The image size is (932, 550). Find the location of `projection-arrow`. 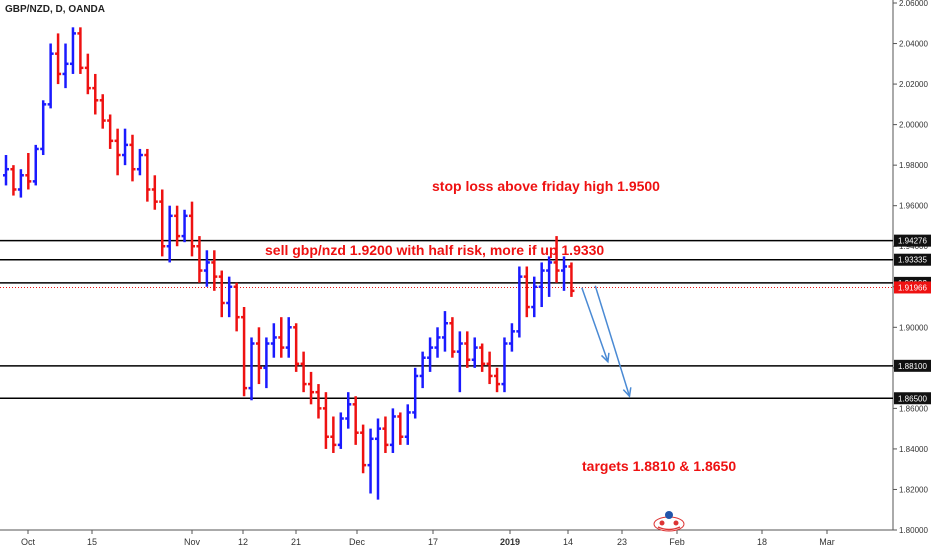

projection-arrow is located at coordinates (595, 325).